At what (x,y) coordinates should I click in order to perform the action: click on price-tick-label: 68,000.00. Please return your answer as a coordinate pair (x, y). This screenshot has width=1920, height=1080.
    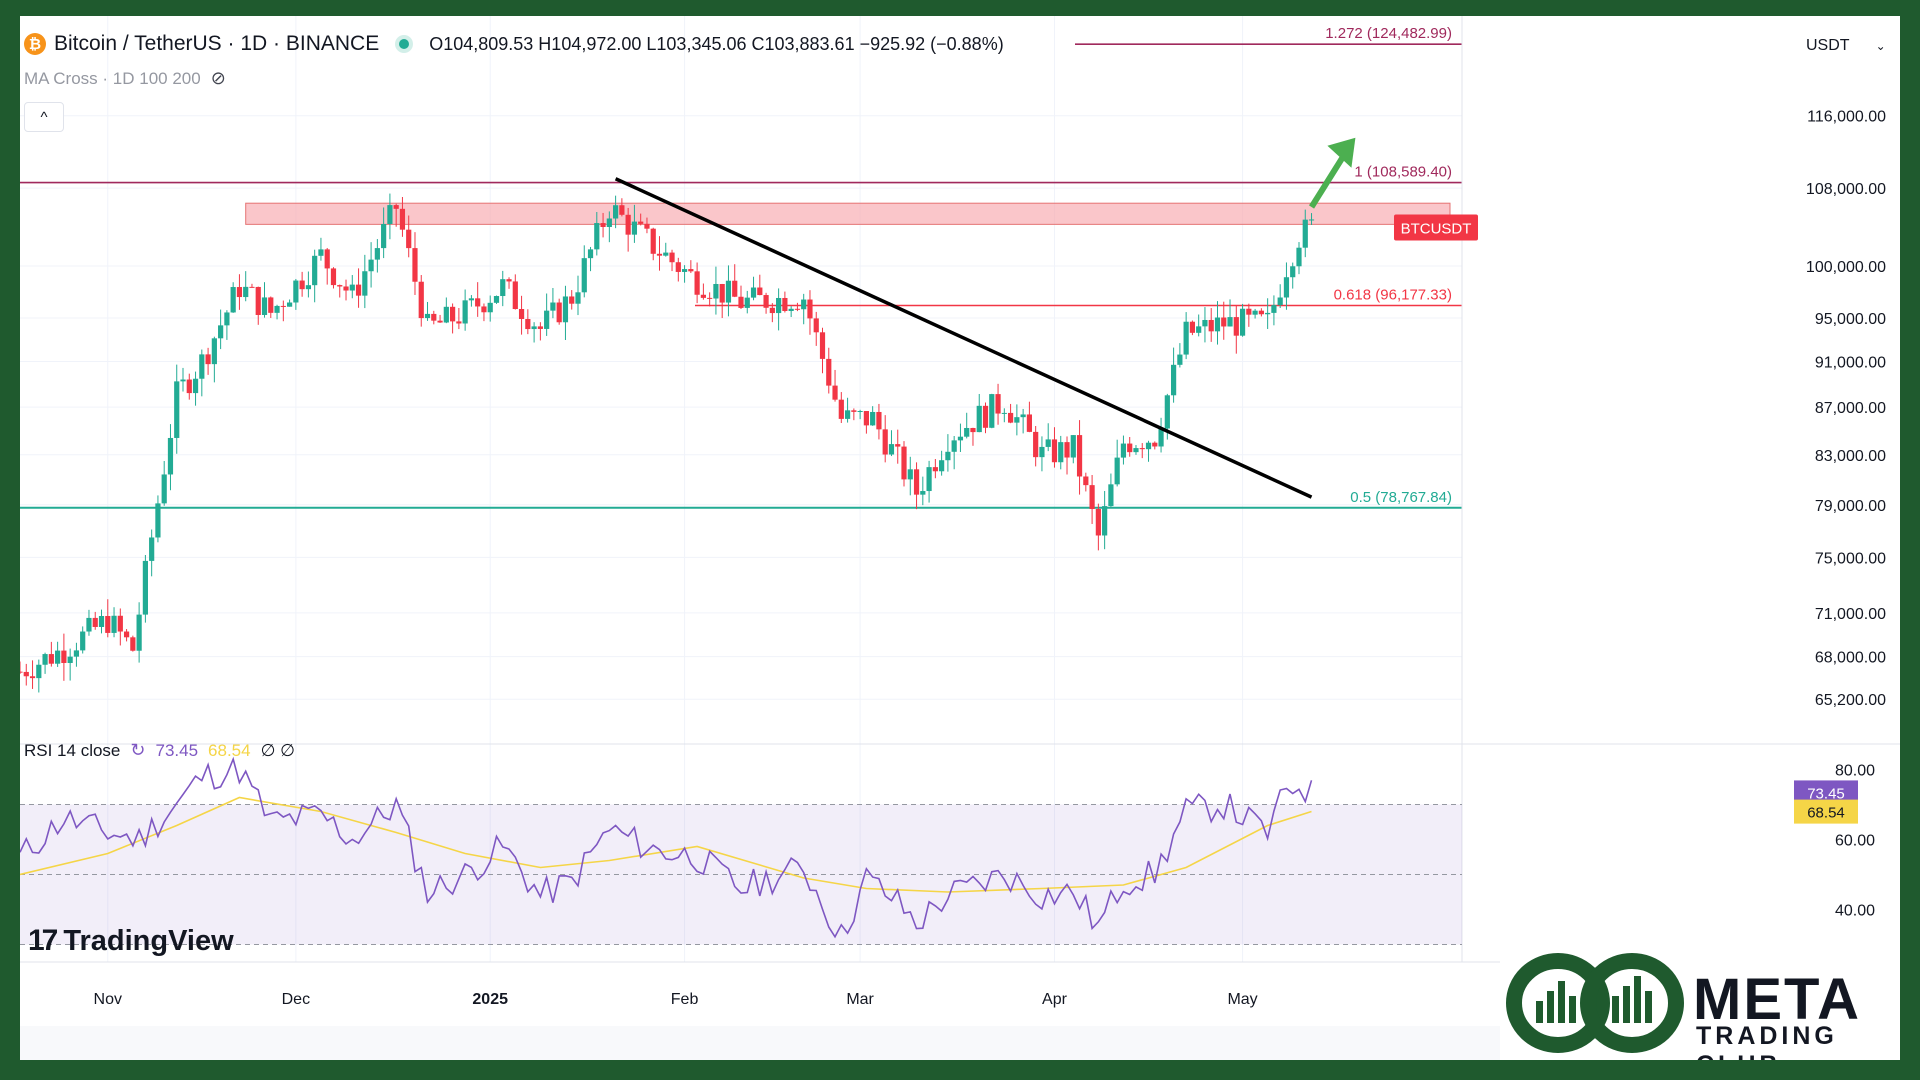
    Looking at the image, I should click on (1850, 658).